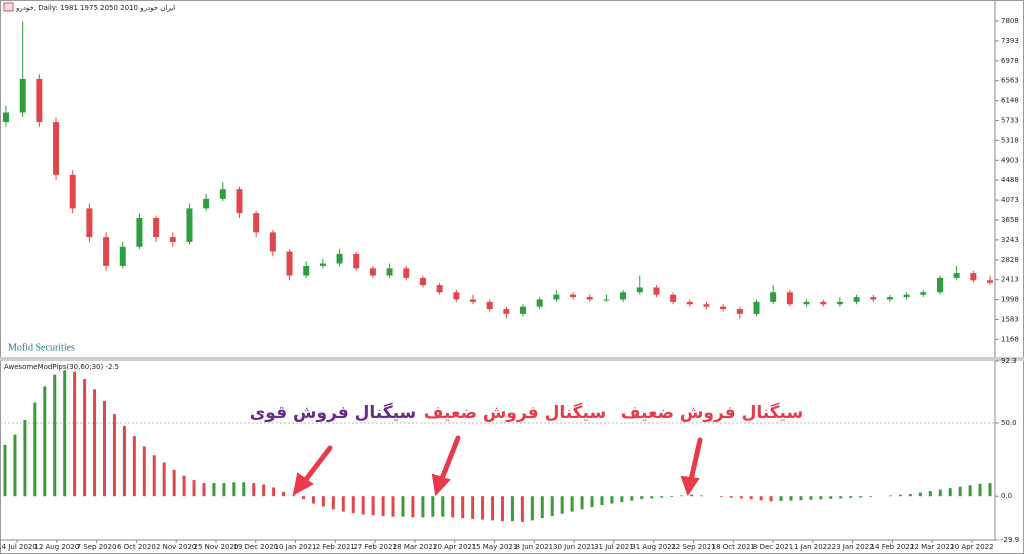 The width and height of the screenshot is (1024, 554). What do you see at coordinates (8, 7) in the screenshot?
I see `symbol-icon` at bounding box center [8, 7].